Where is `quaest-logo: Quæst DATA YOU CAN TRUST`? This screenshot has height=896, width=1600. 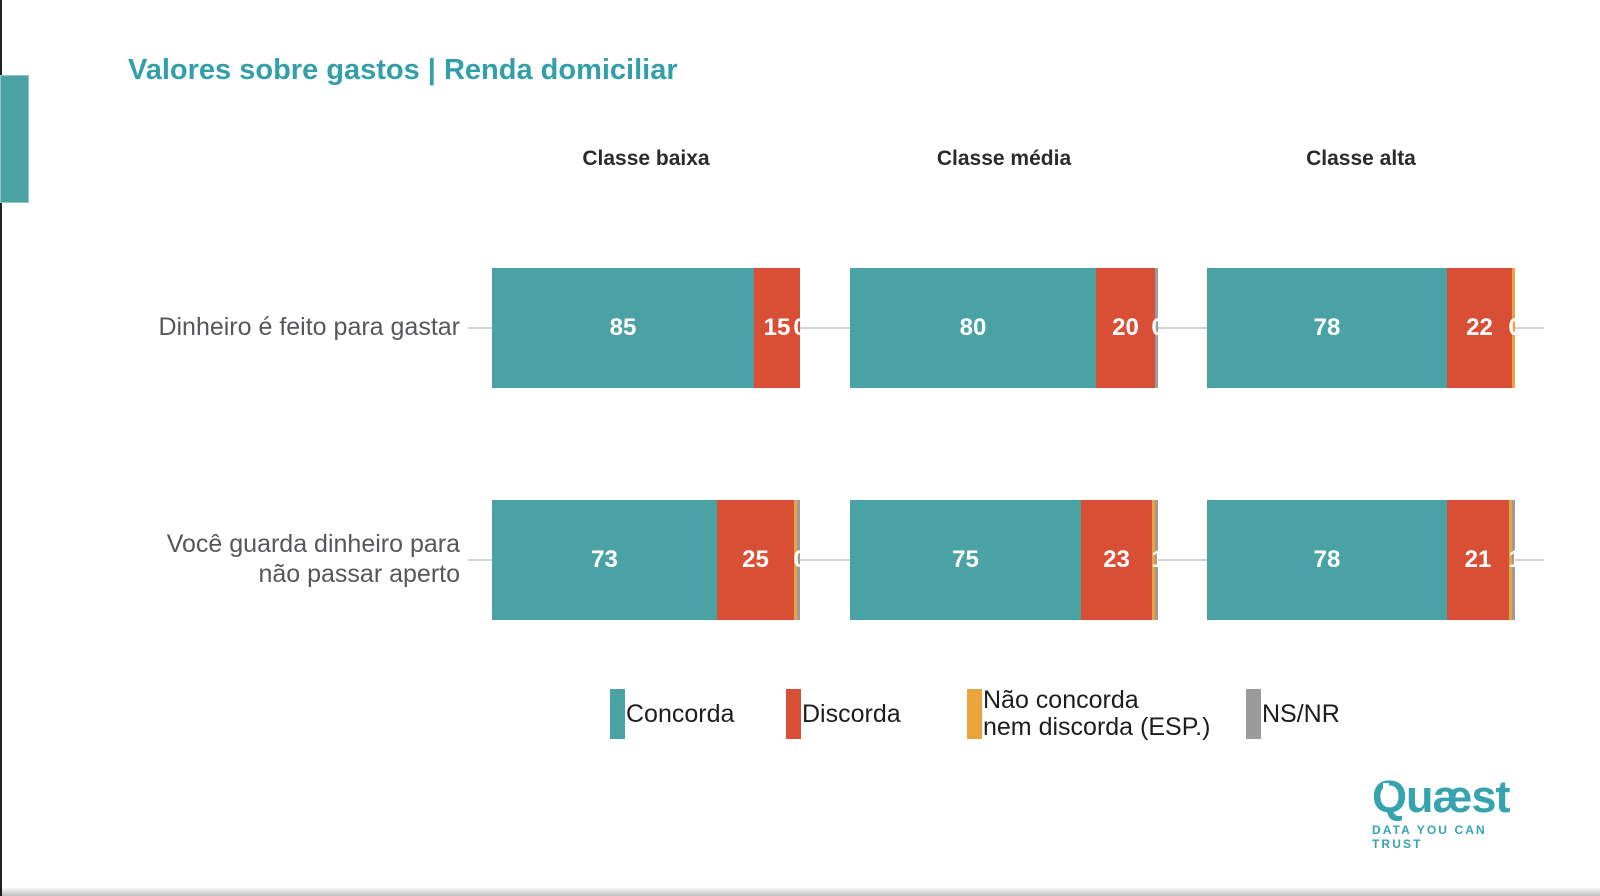
quaest-logo: Quæst DATA YOU CAN TRUST is located at coordinates (1457, 812).